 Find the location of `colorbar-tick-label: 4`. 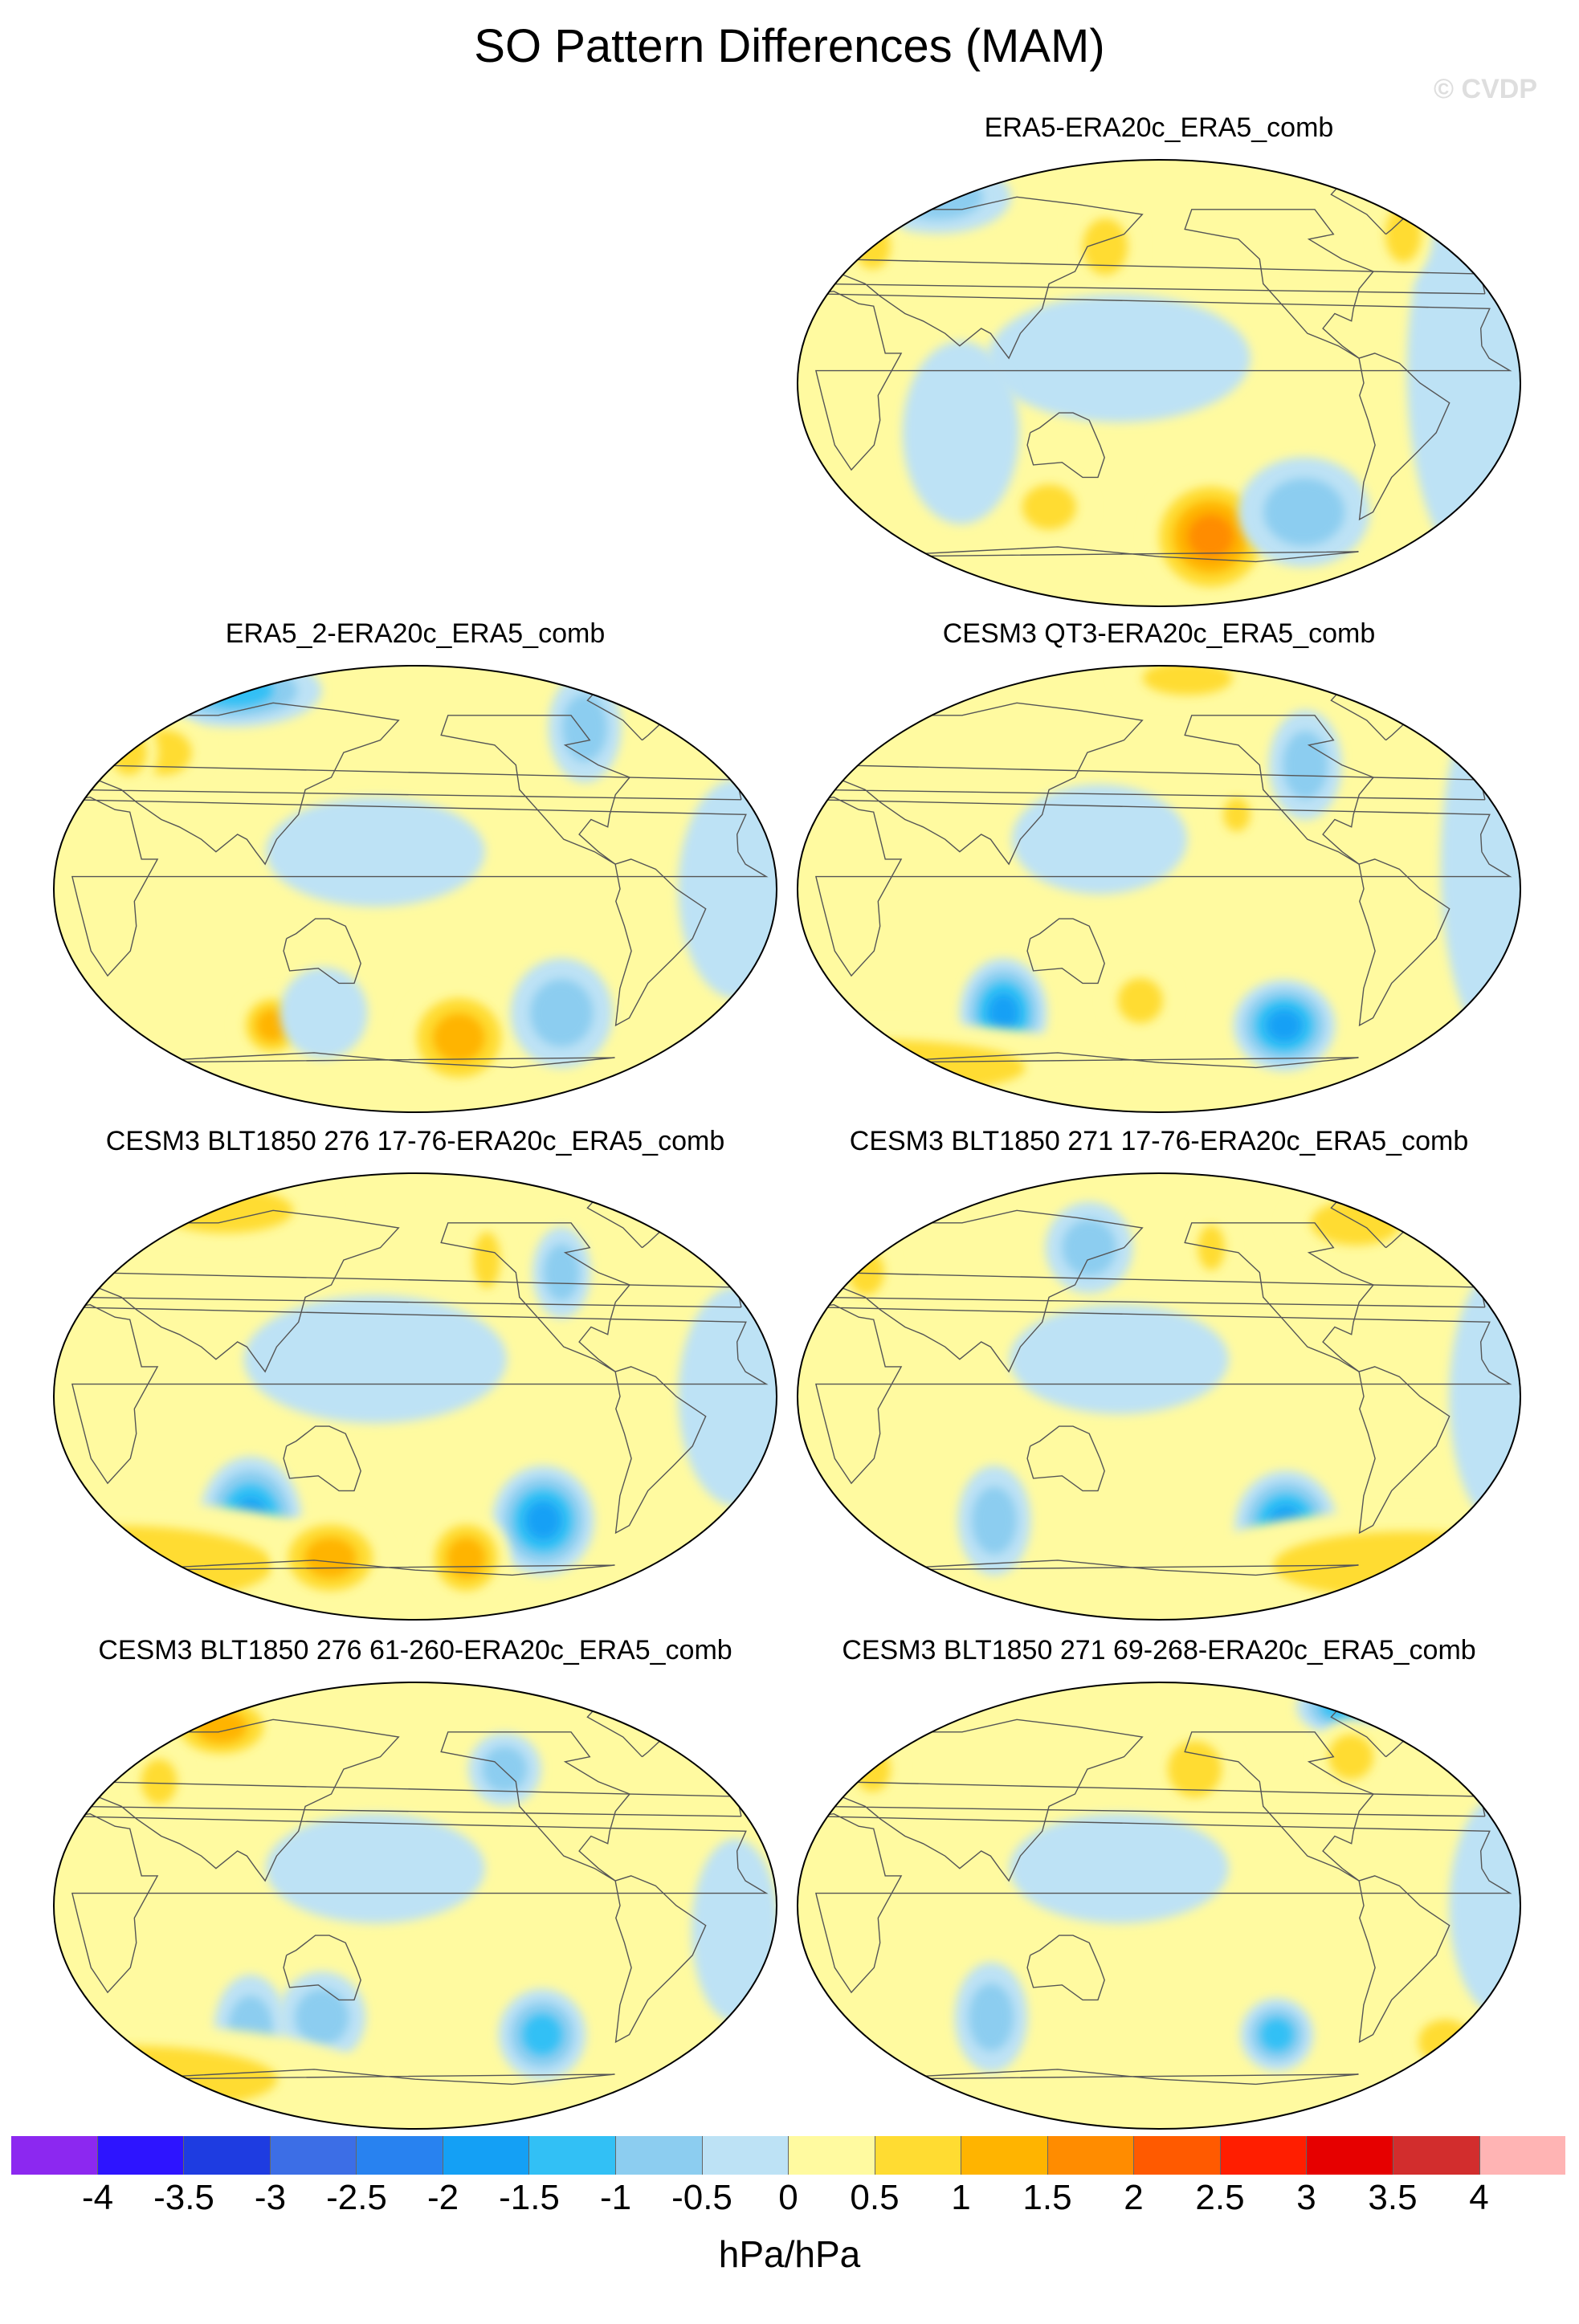

colorbar-tick-label: 4 is located at coordinates (1479, 2197).